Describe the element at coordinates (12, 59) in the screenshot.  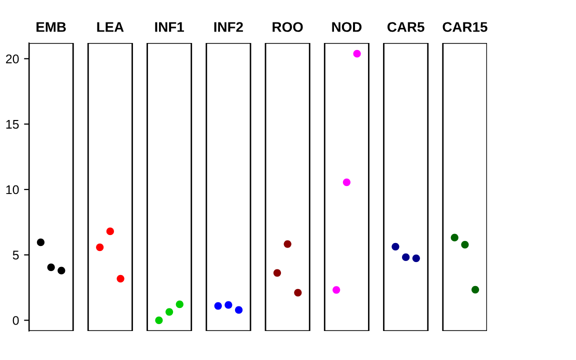
I see `y-tick-label: 20` at that location.